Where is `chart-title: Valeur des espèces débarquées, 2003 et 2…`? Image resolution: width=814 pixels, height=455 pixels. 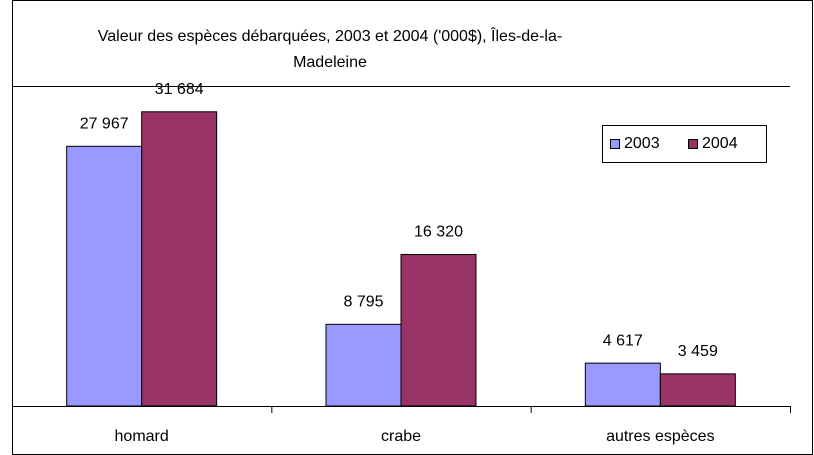
chart-title: Valeur des espèces débarquées, 2003 et 2… is located at coordinates (330, 49).